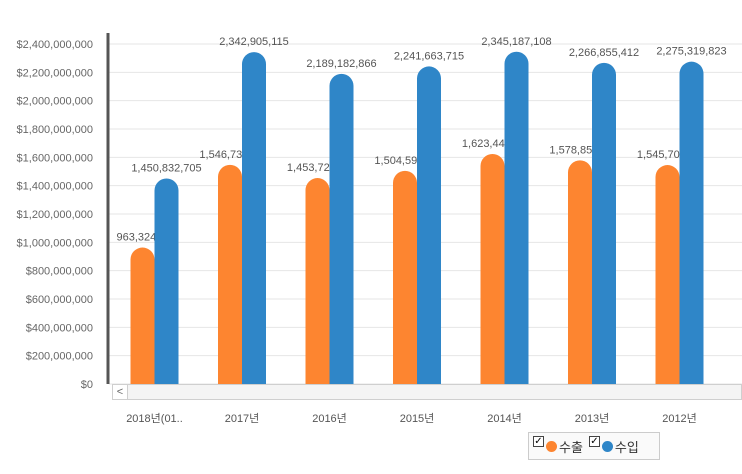 The height and width of the screenshot is (474, 742). What do you see at coordinates (55, 45) in the screenshot?
I see `y-tick-label: $2,400,000,000` at bounding box center [55, 45].